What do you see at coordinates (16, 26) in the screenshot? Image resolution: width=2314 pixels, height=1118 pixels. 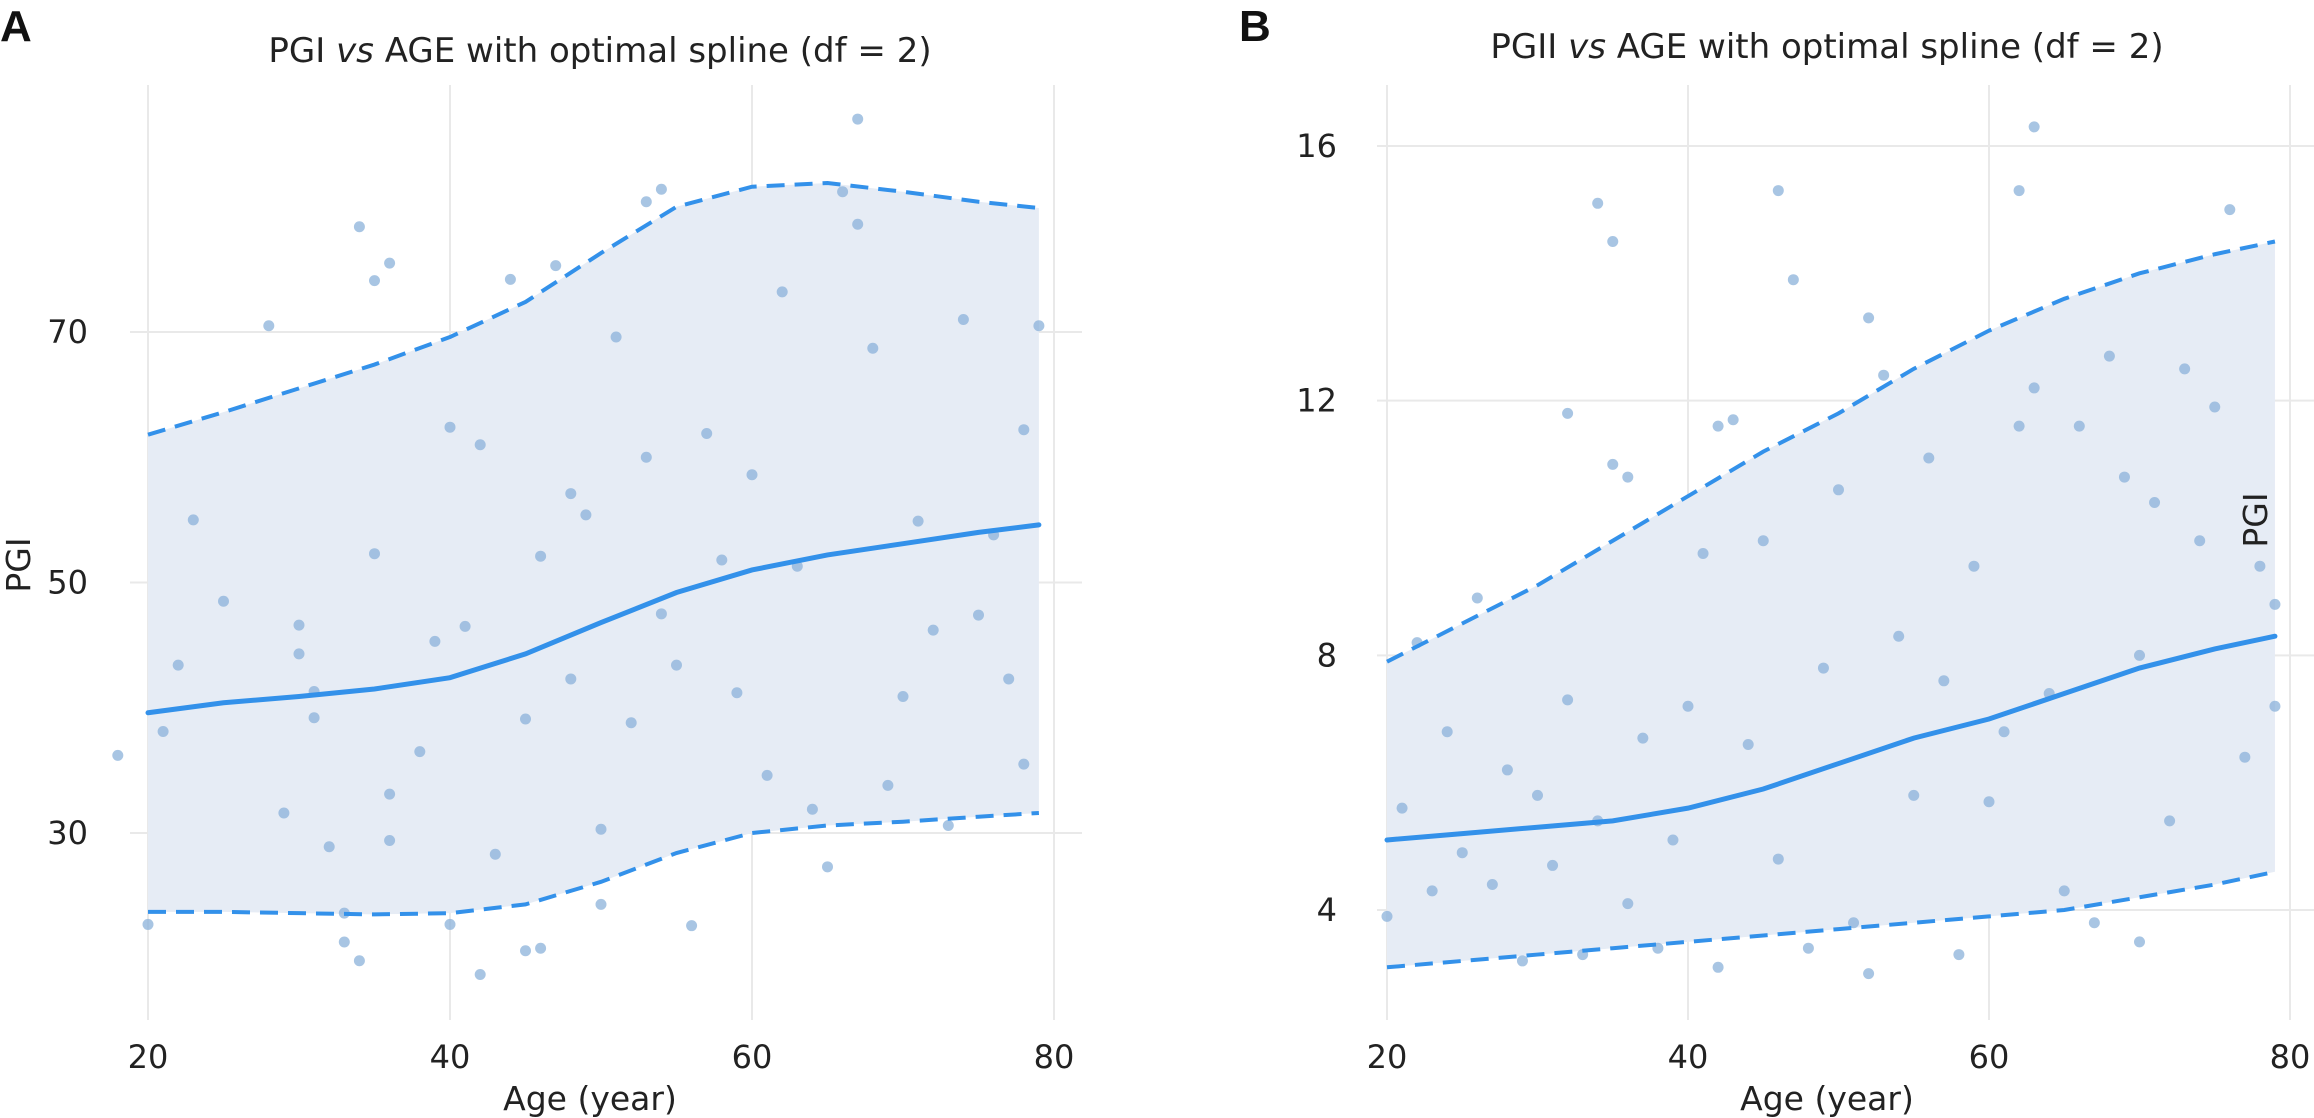 I see `panel-letter: A` at bounding box center [16, 26].